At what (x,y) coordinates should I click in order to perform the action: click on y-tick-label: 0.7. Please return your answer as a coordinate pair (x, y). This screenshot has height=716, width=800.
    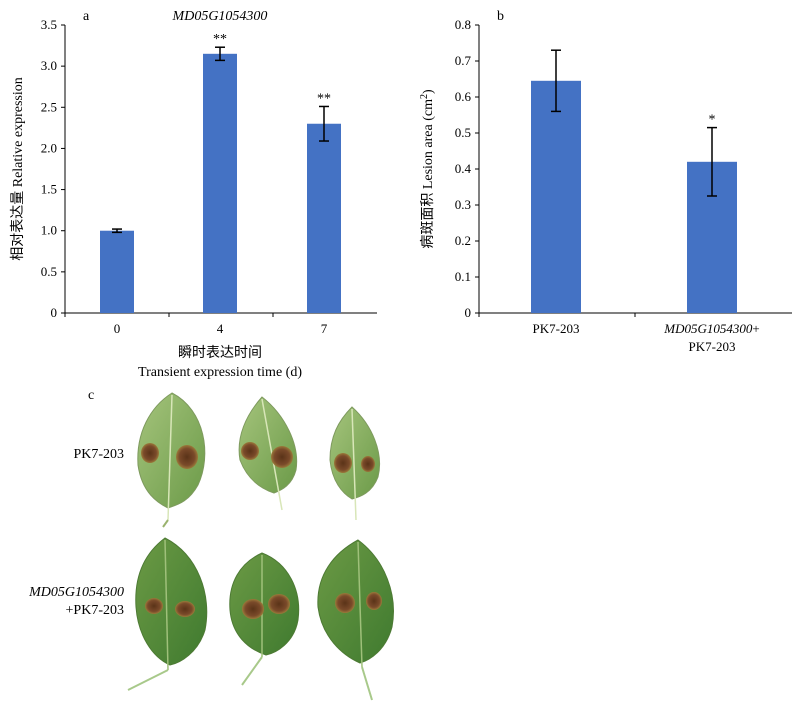
    Looking at the image, I should click on (463, 60).